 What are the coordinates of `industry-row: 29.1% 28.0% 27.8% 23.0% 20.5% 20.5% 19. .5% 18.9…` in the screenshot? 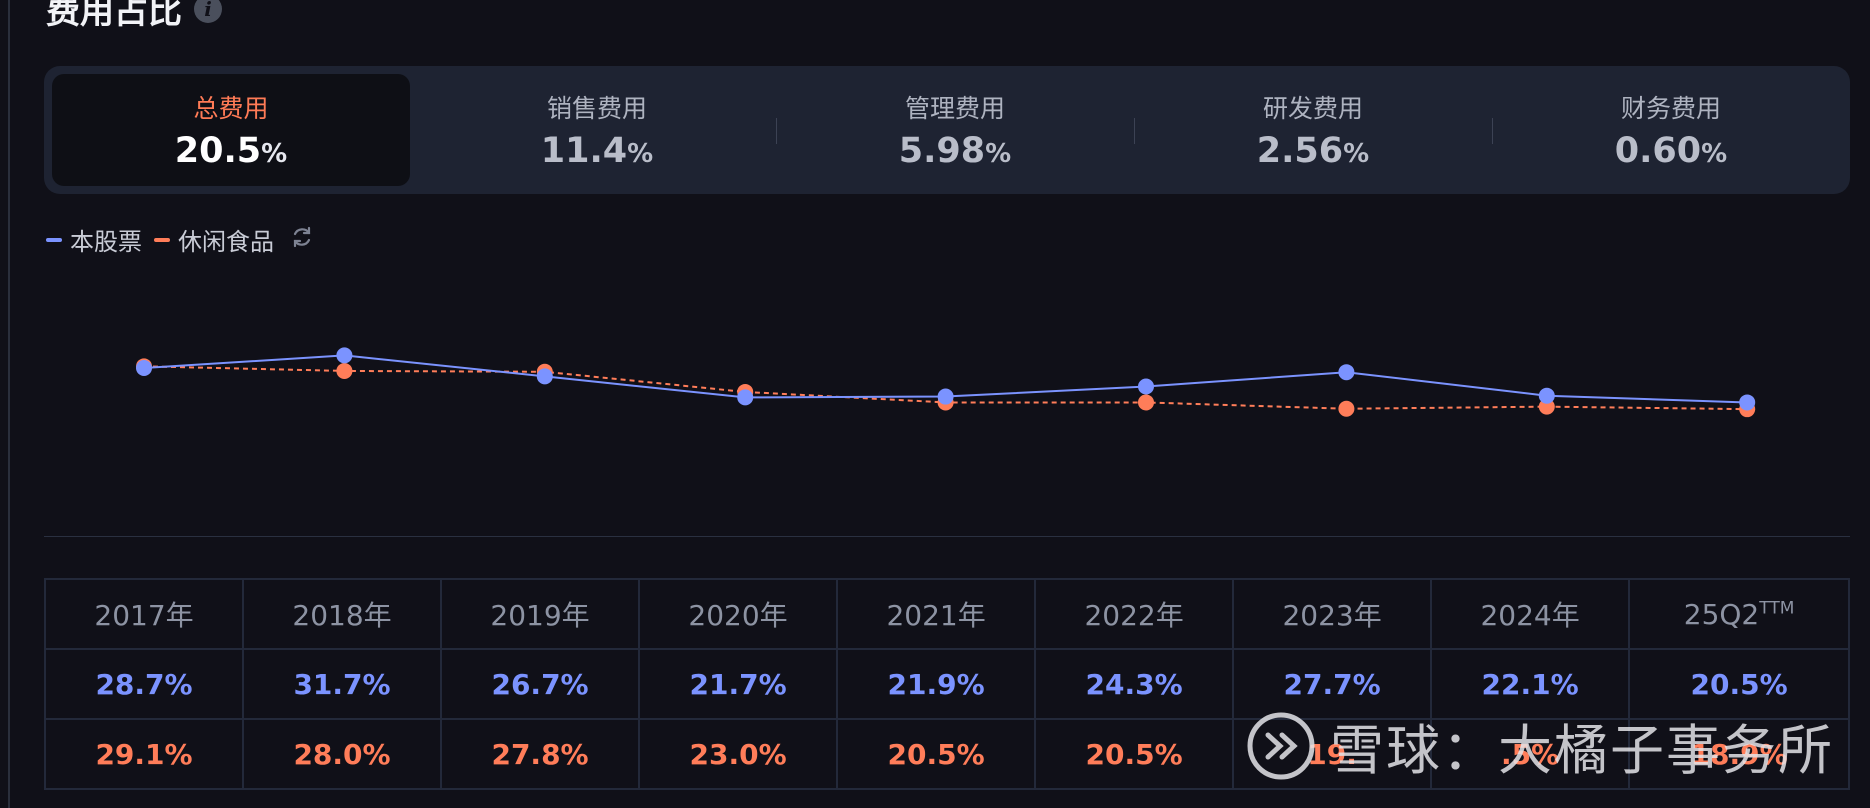 It's located at (946, 754).